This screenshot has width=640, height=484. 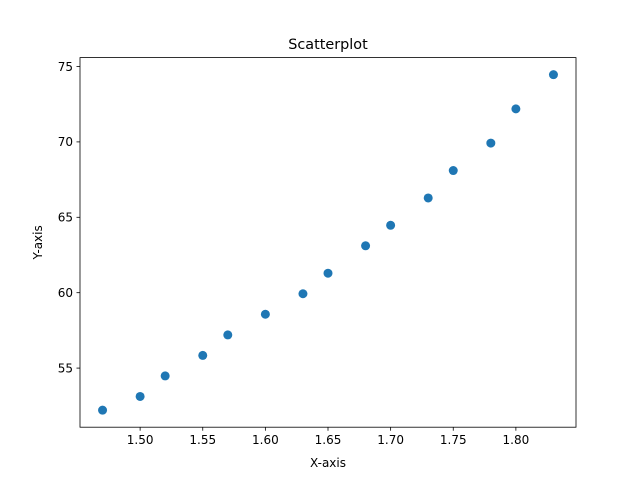 I want to click on x-ticks: 1.50 1.55 1.60 1.65 1.70 1.75 1.80, so click(x=328, y=437).